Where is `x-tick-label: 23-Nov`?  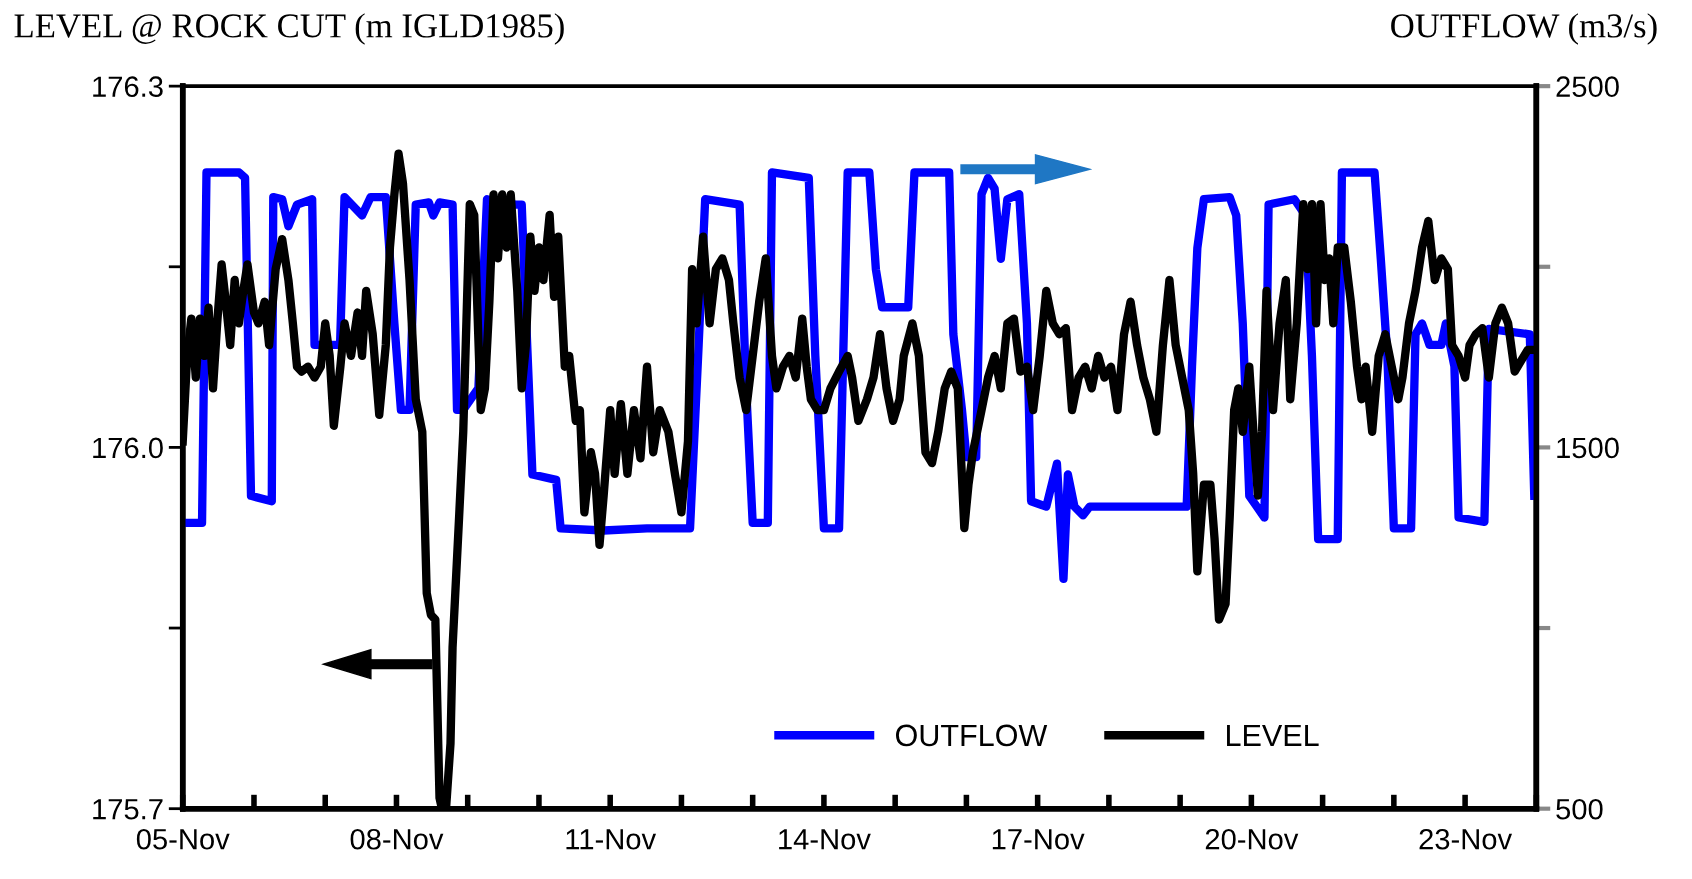
x-tick-label: 23-Nov is located at coordinates (1466, 839).